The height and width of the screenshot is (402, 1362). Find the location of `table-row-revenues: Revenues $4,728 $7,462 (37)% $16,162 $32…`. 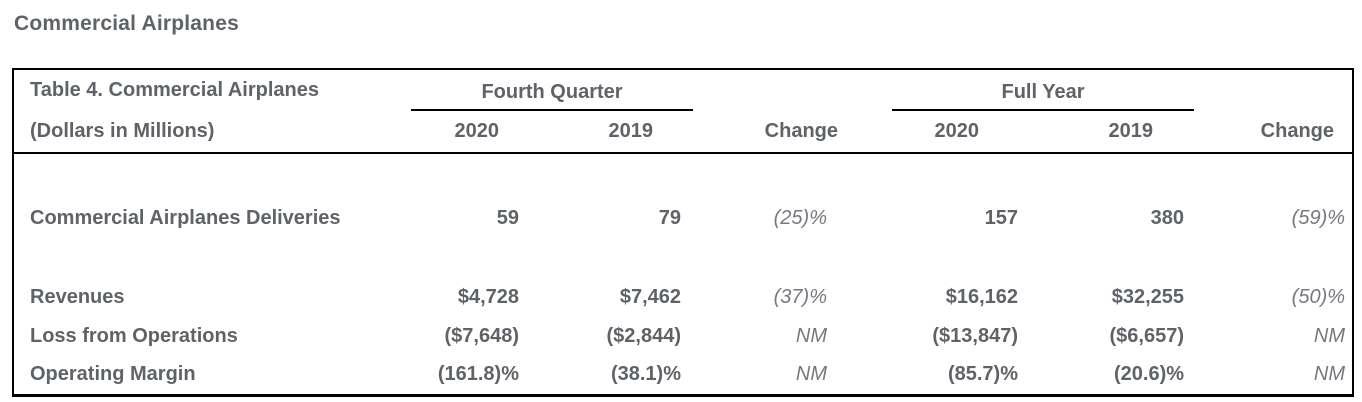

table-row-revenues: Revenues $4,728 $7,462 (37)% $16,162 $32… is located at coordinates (683, 297).